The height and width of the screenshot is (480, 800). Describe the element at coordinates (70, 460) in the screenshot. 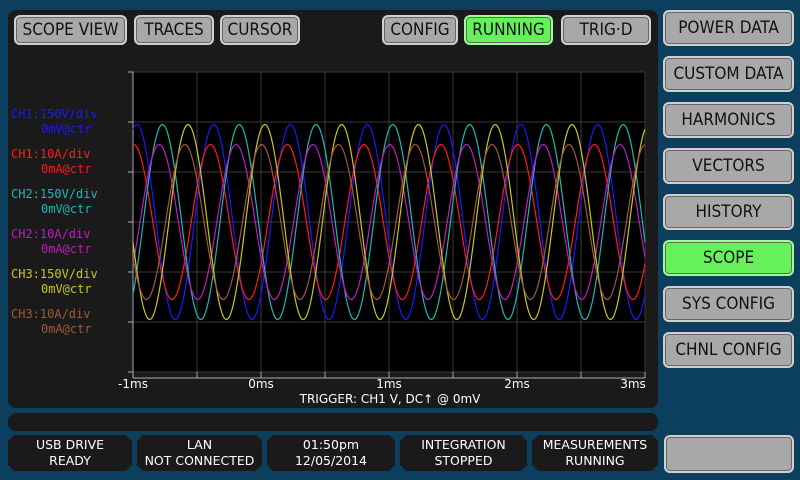

I see `status-usb-value: READY` at that location.